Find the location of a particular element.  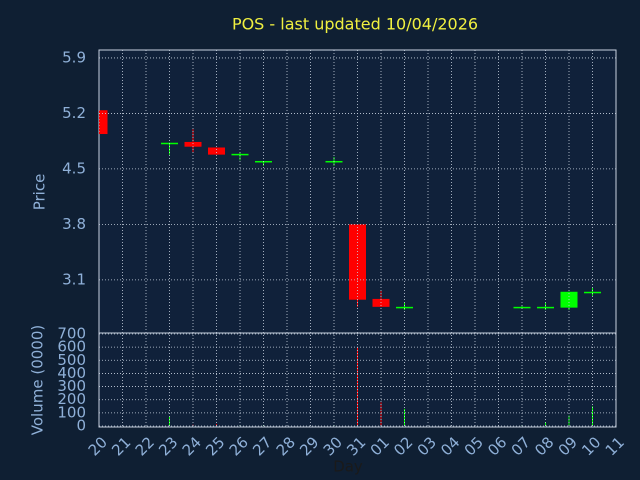

y-tick-label: 4.5 is located at coordinates (74, 168).